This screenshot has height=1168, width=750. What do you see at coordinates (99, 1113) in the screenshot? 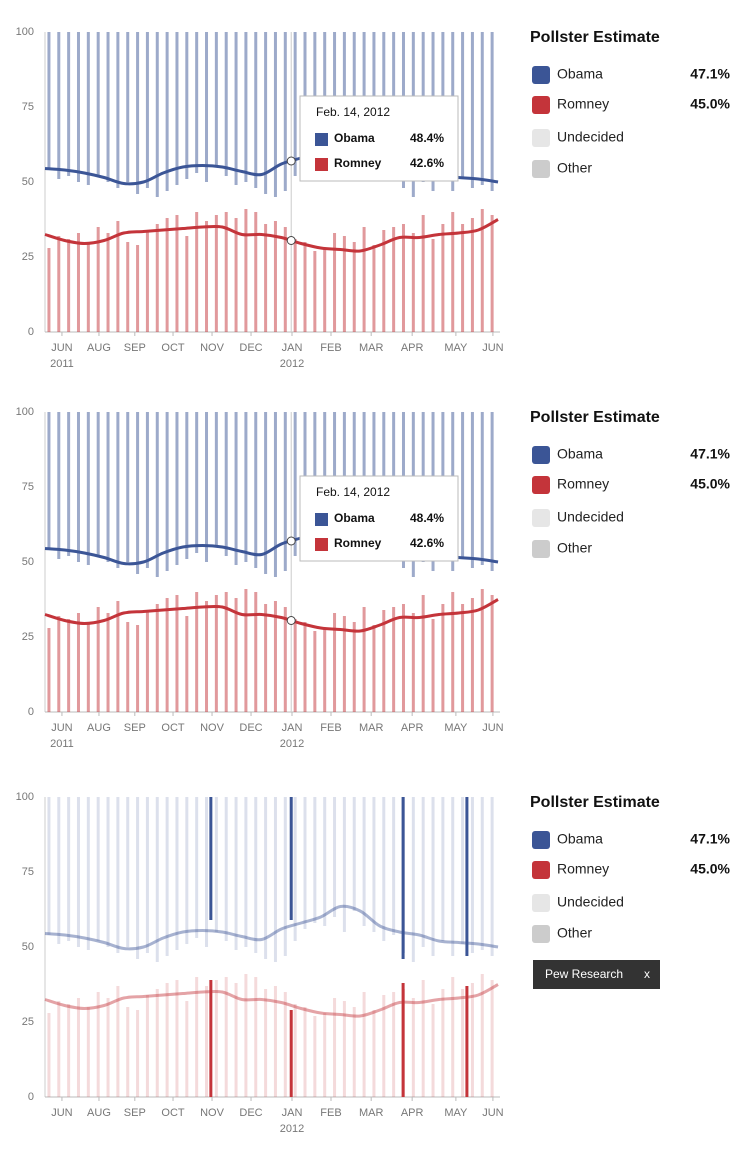
I see `x-tick-label: AUG` at bounding box center [99, 1113].